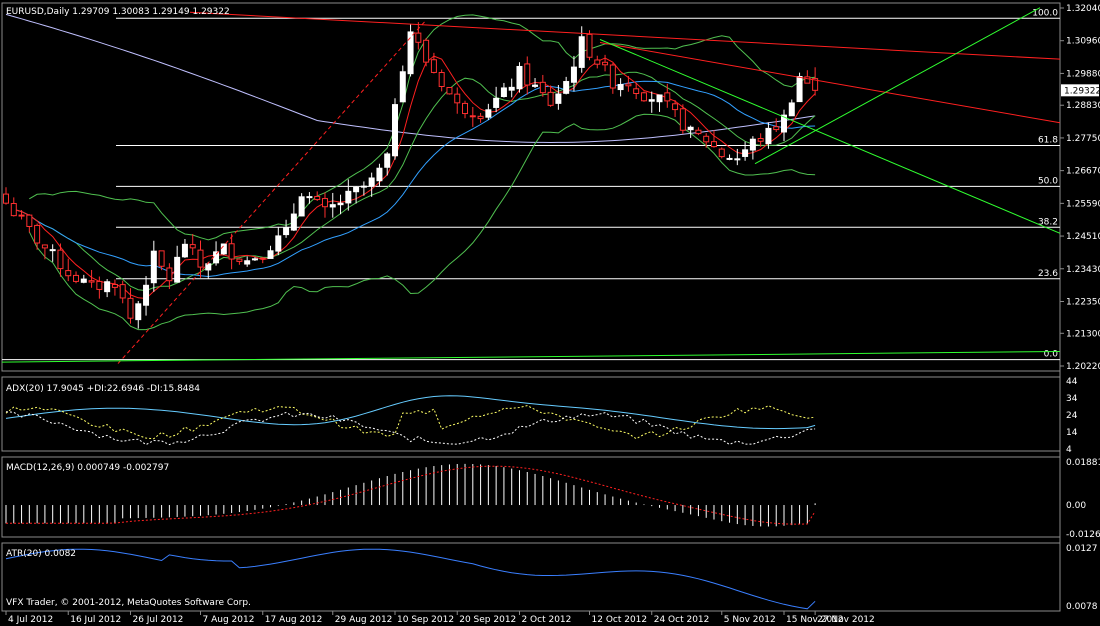 The image size is (1100, 626). What do you see at coordinates (294, 620) in the screenshot?
I see `time-tick-label: 17 Aug 2012` at bounding box center [294, 620].